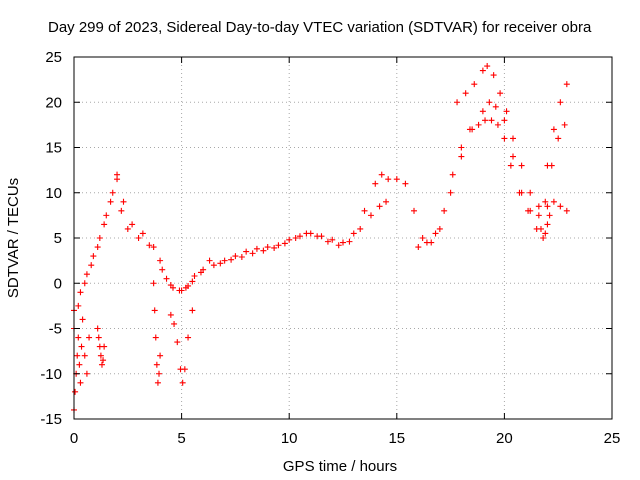 Image resolution: width=640 pixels, height=480 pixels. I want to click on series-late-track-a, so click(491, 184).